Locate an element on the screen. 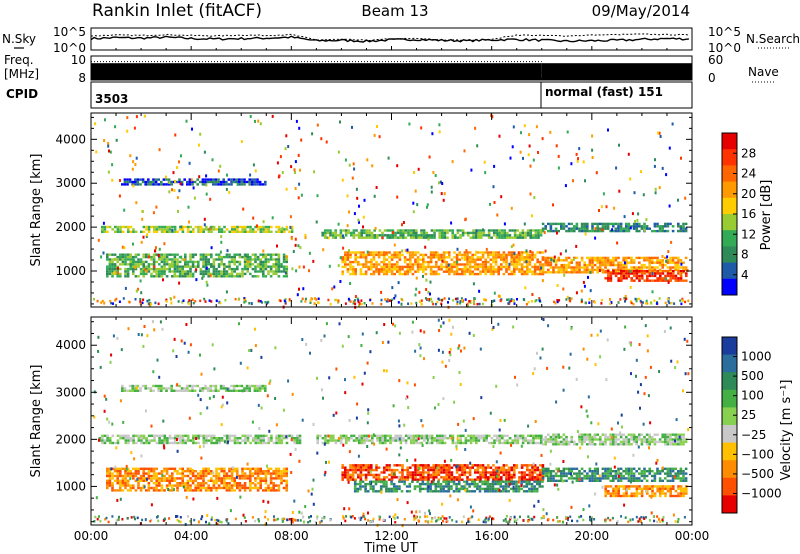 This screenshot has width=800, height=554. velocity-ytick-label-3: 3000 is located at coordinates (70, 392).